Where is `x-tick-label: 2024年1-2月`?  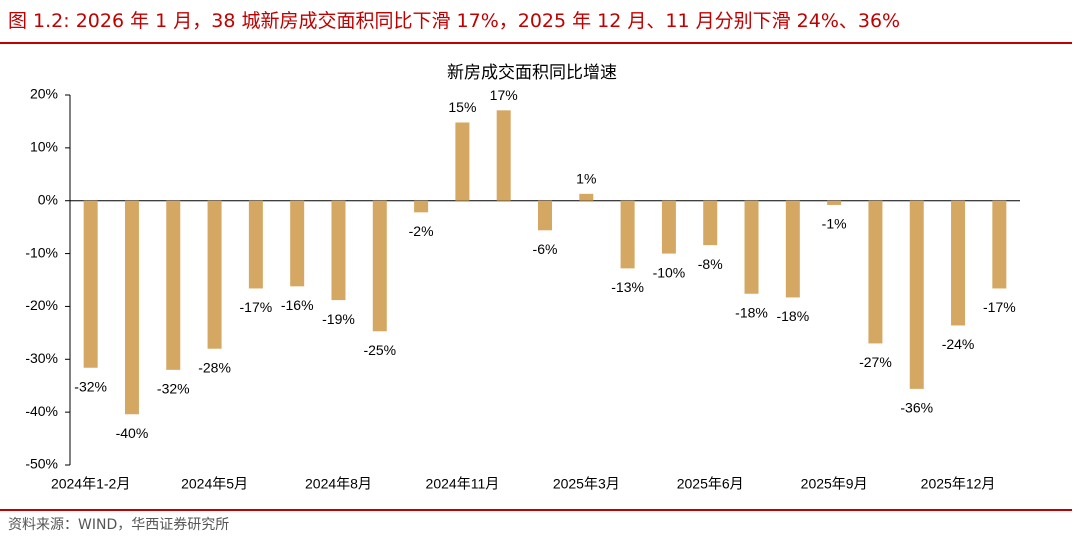
x-tick-label: 2024年1-2月 is located at coordinates (90, 484).